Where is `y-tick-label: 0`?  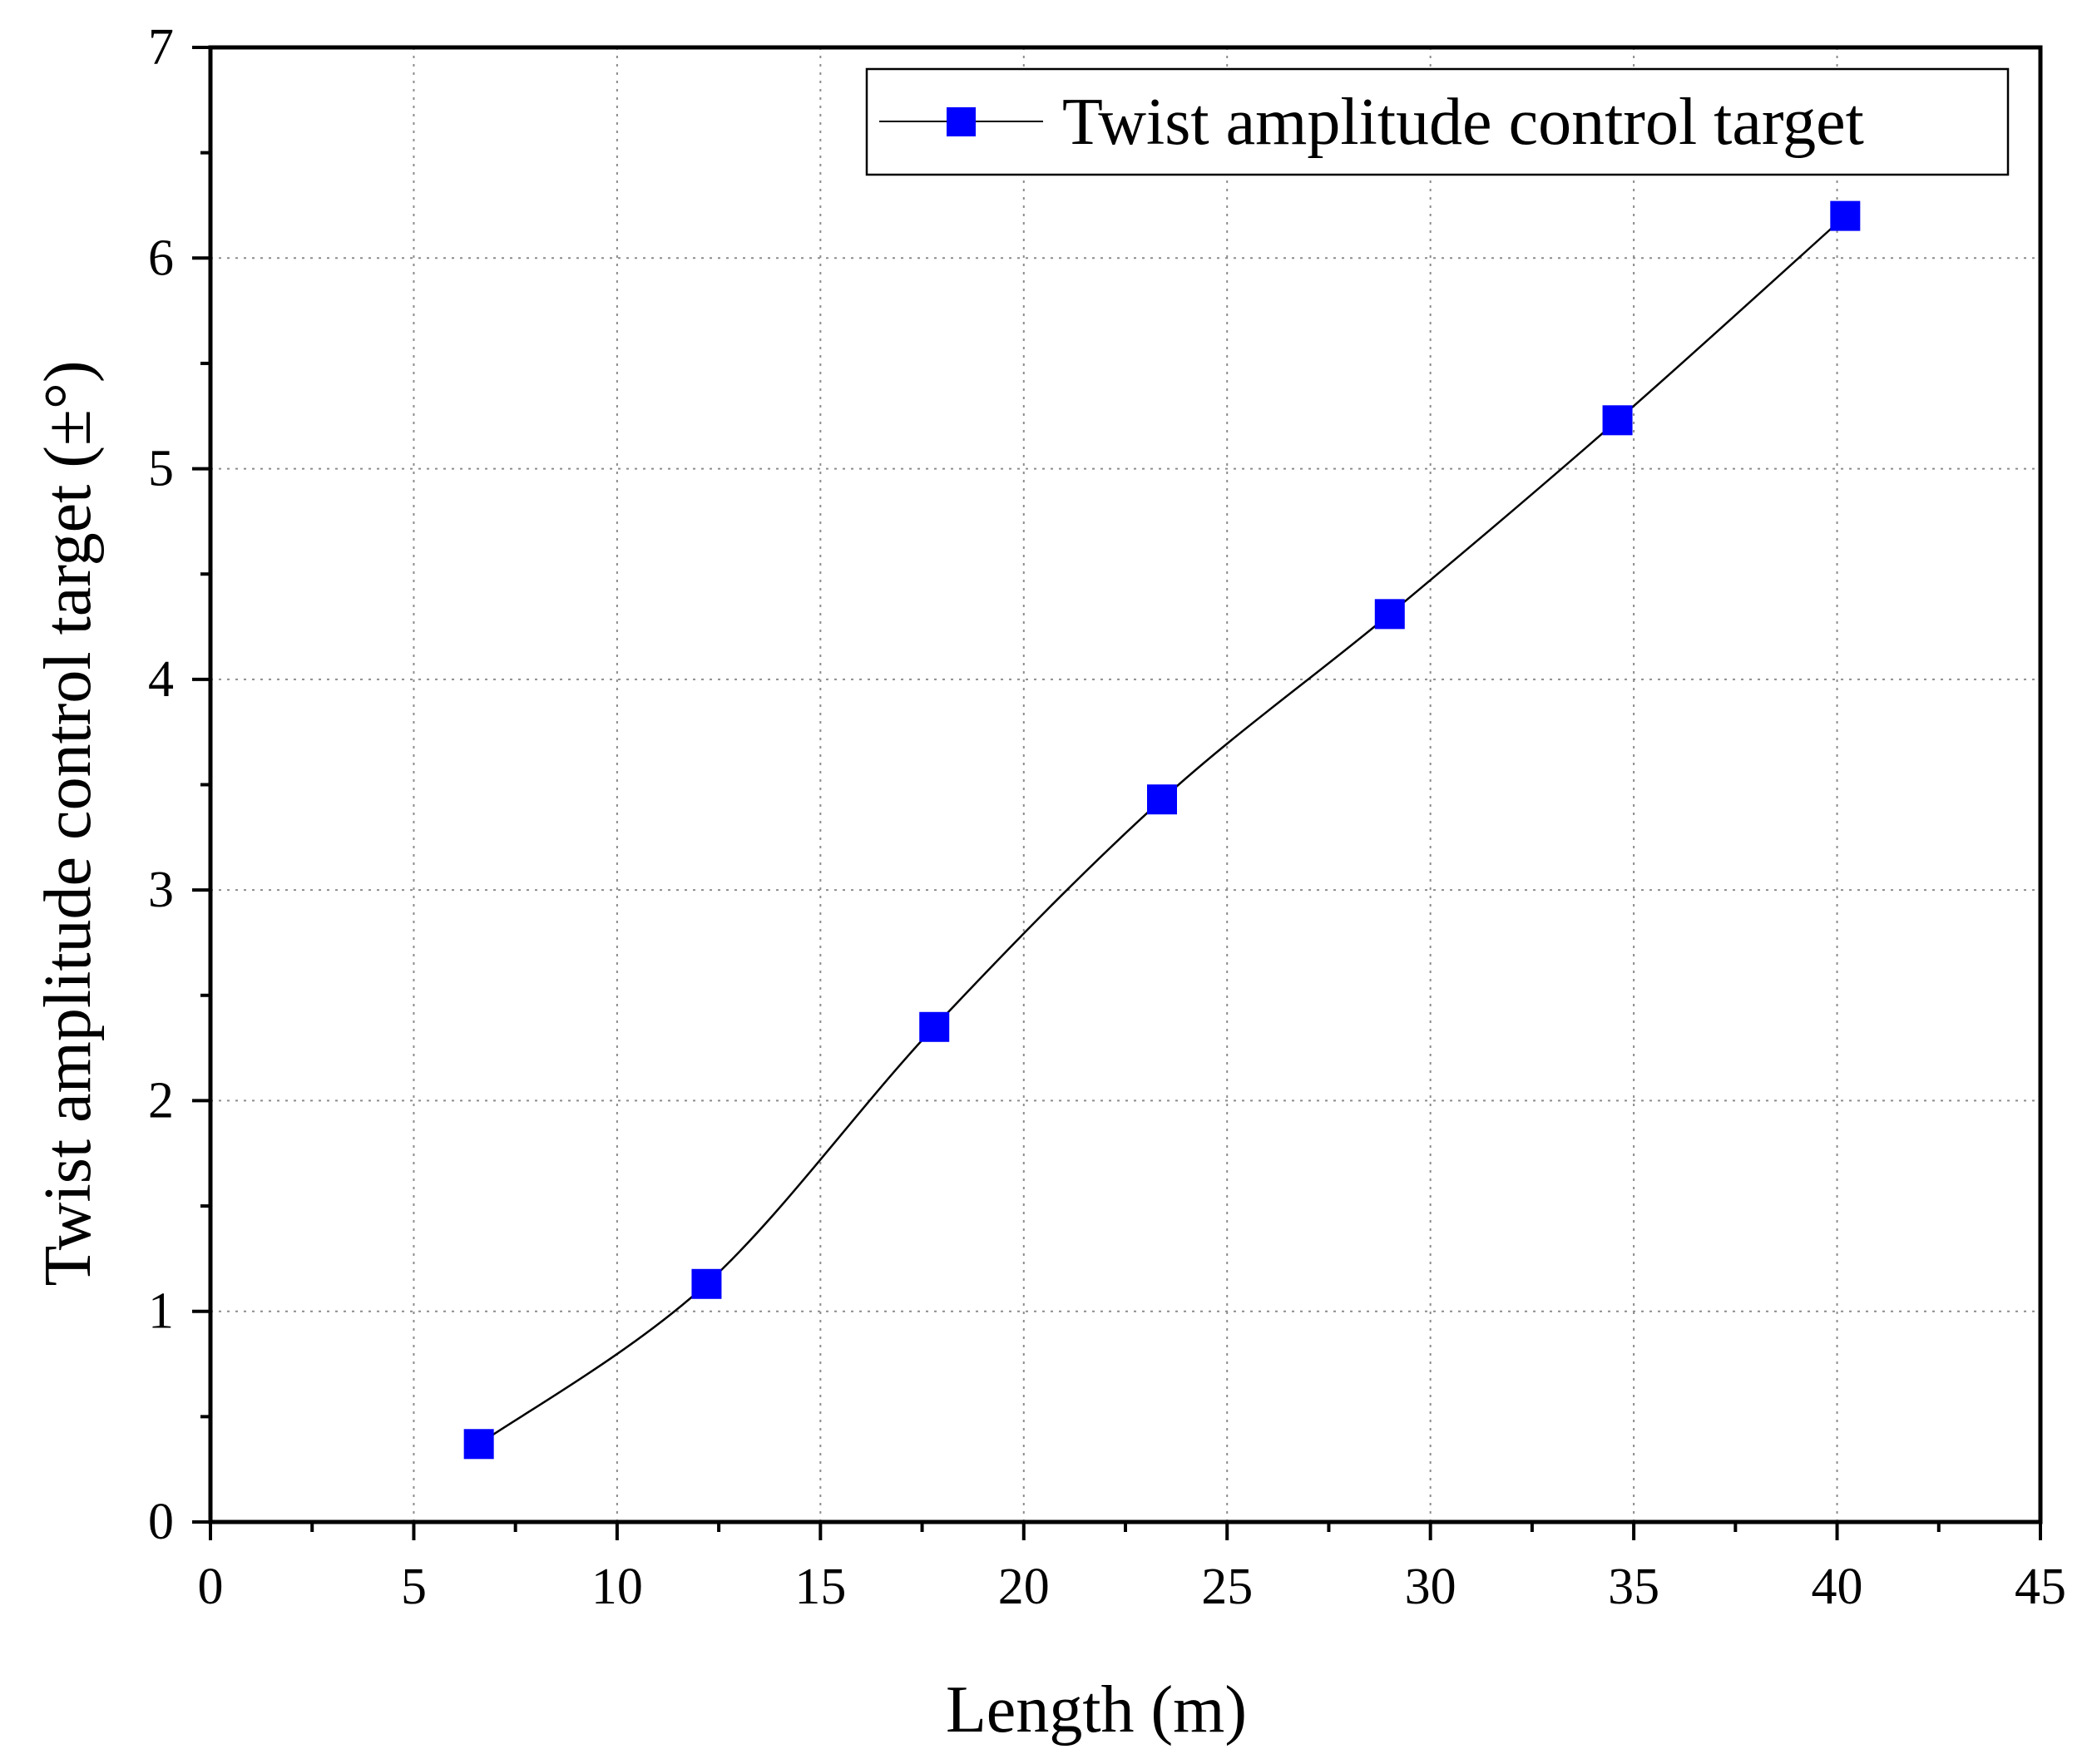 y-tick-label: 0 is located at coordinates (161, 1522).